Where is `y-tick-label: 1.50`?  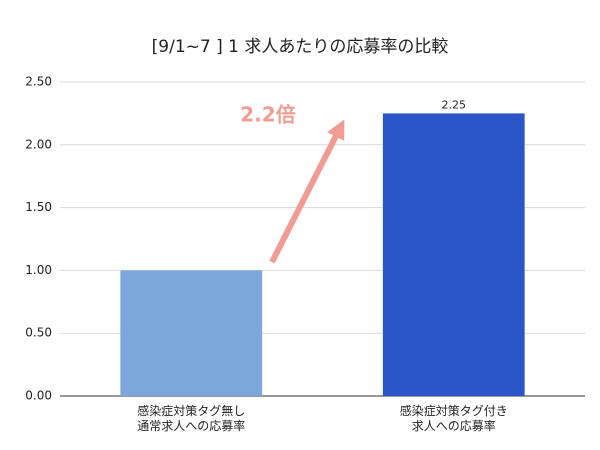 y-tick-label: 1.50 is located at coordinates (38, 207).